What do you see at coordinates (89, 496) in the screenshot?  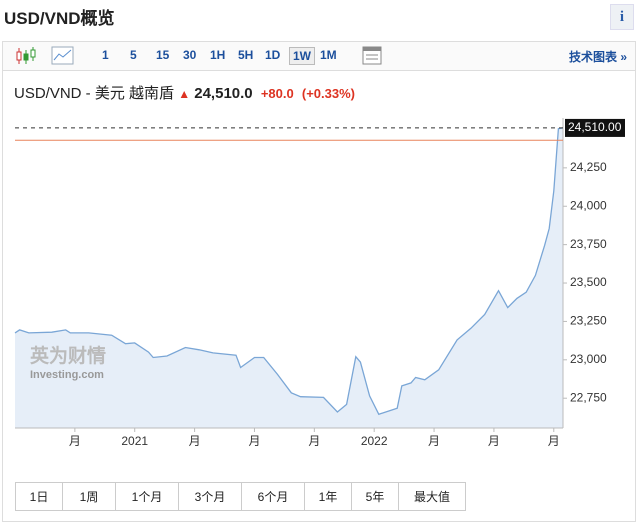 I see `range-button: 1周` at bounding box center [89, 496].